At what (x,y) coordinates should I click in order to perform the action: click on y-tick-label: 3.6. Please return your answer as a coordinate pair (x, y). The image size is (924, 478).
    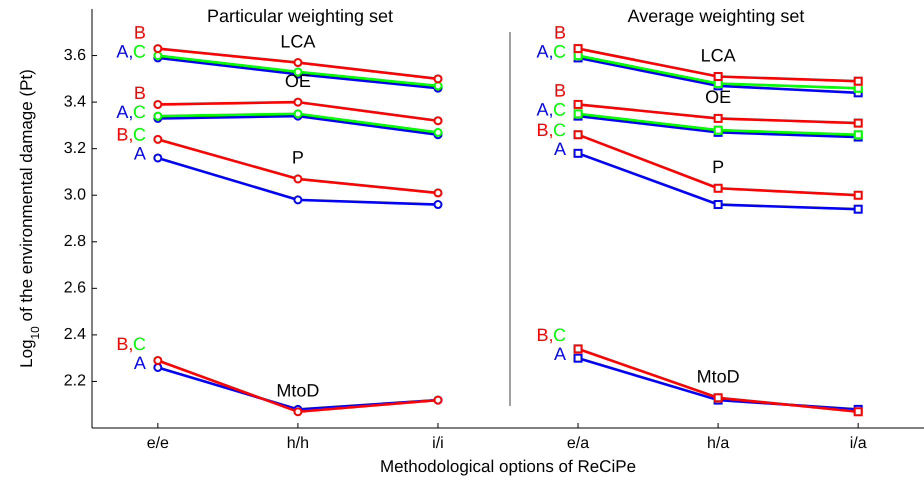
    Looking at the image, I should click on (75, 55).